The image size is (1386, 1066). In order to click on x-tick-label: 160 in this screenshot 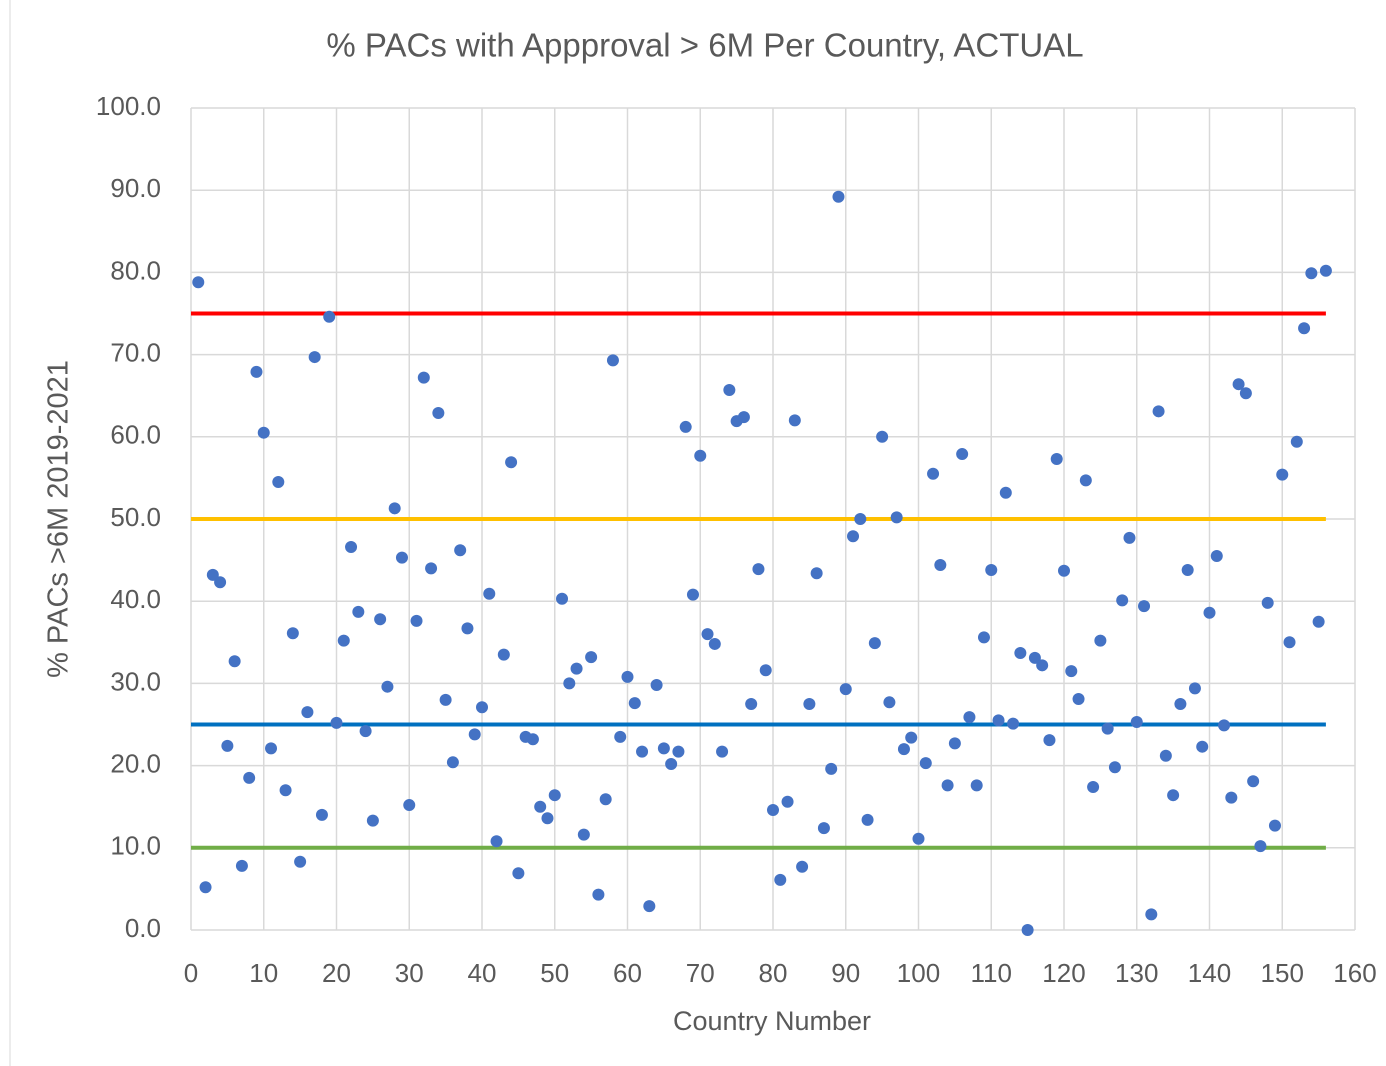, I will do `click(1354, 973)`.